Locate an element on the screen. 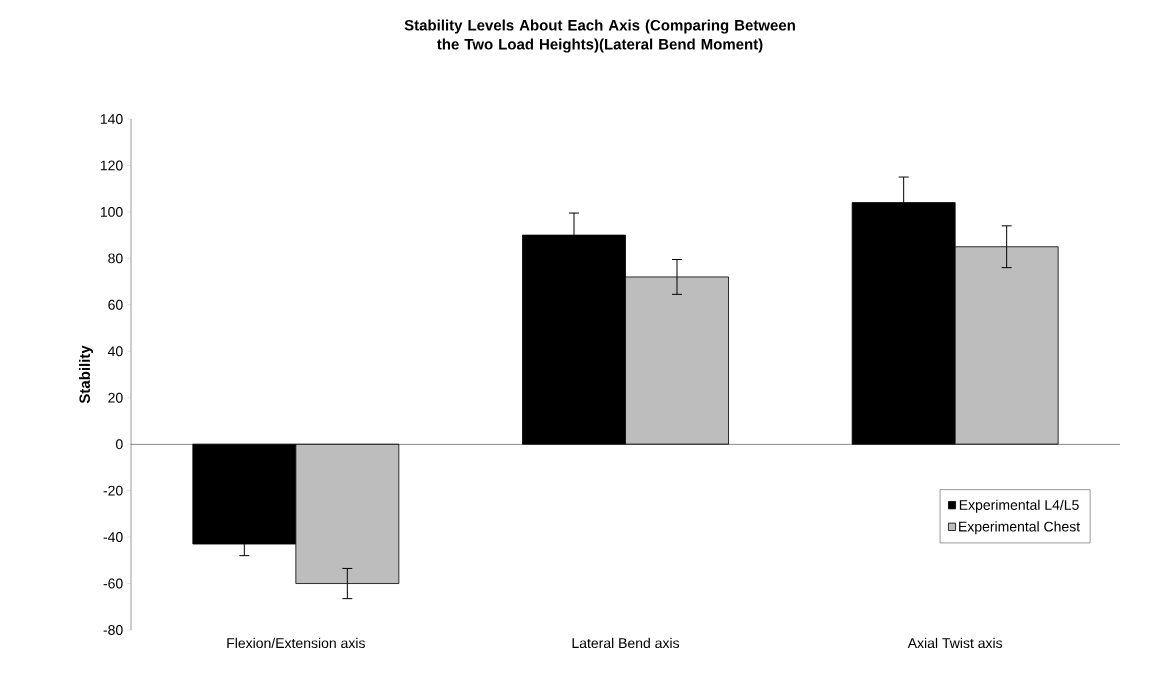 Image resolution: width=1173 pixels, height=676 pixels. chart-title: Stability Levels About Each Axis (Comparing Between the Two Load Heights)(Lateral Bend Moment) is located at coordinates (599, 36).